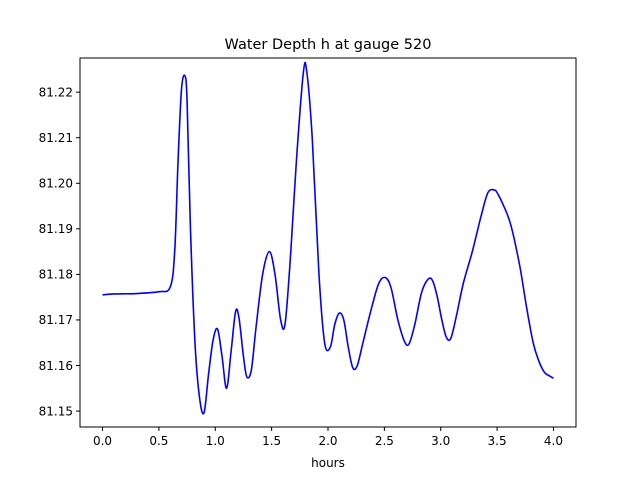 Image resolution: width=640 pixels, height=480 pixels. I want to click on y-tick-label: 81.19, so click(56, 229).